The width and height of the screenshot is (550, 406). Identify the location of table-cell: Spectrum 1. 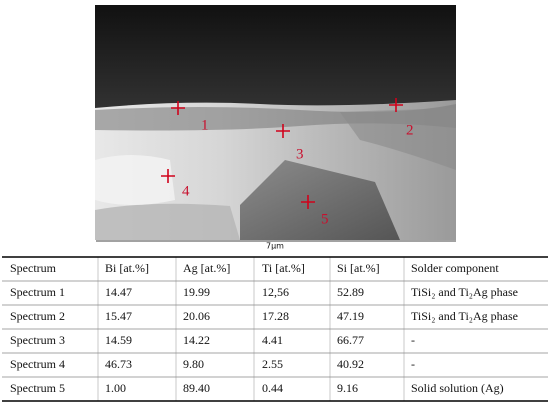
(37, 292).